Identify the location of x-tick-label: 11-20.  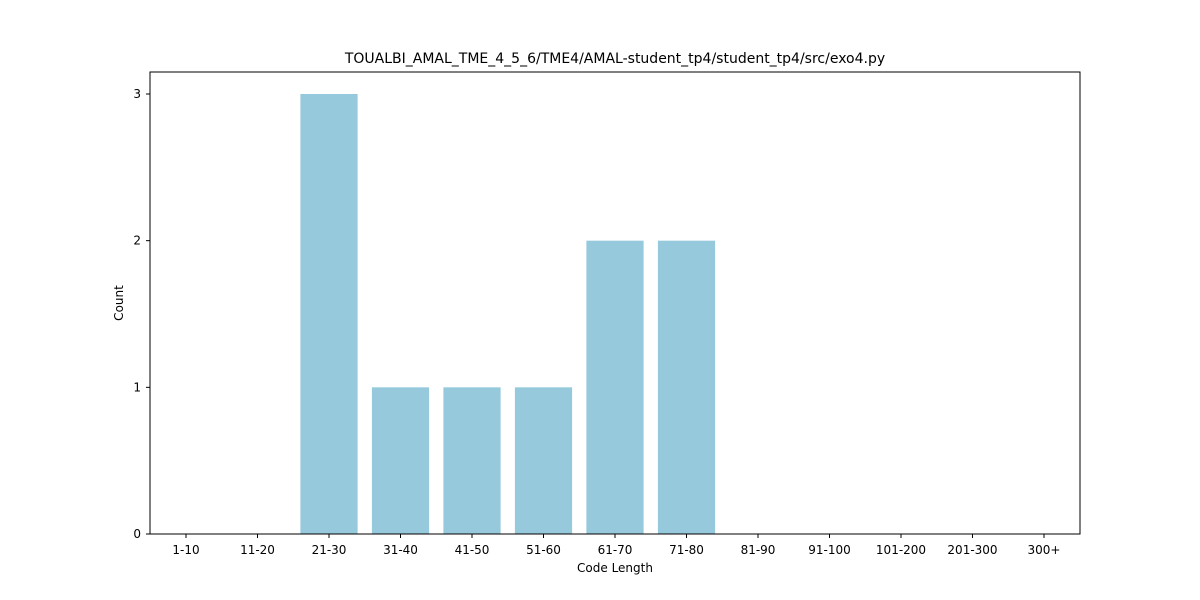
(257, 550).